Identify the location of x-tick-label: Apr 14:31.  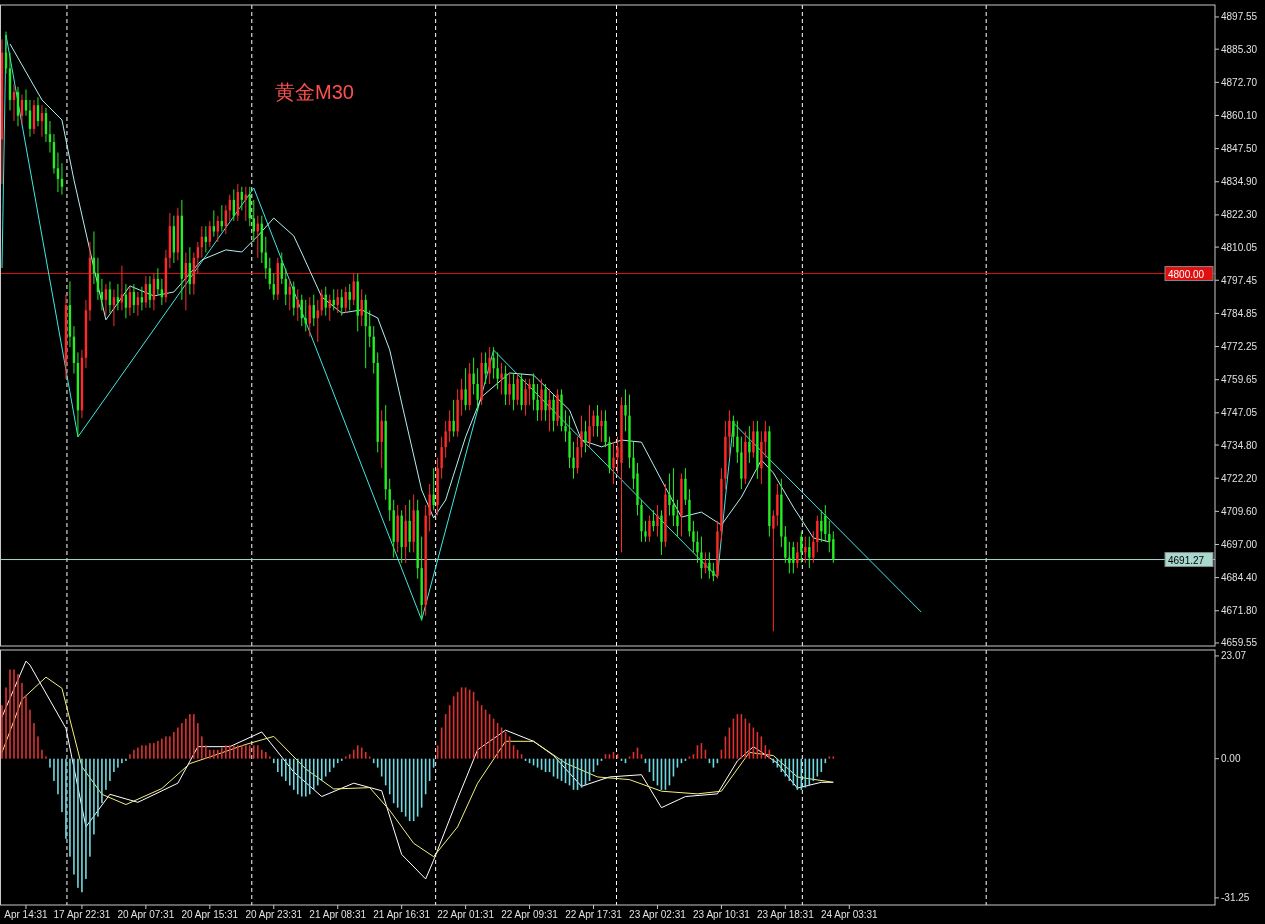
(26, 914).